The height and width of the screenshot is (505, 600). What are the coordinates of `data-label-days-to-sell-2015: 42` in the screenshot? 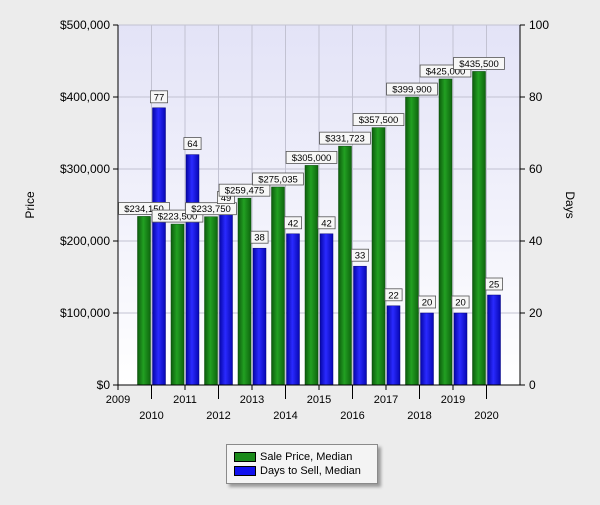 It's located at (326, 223).